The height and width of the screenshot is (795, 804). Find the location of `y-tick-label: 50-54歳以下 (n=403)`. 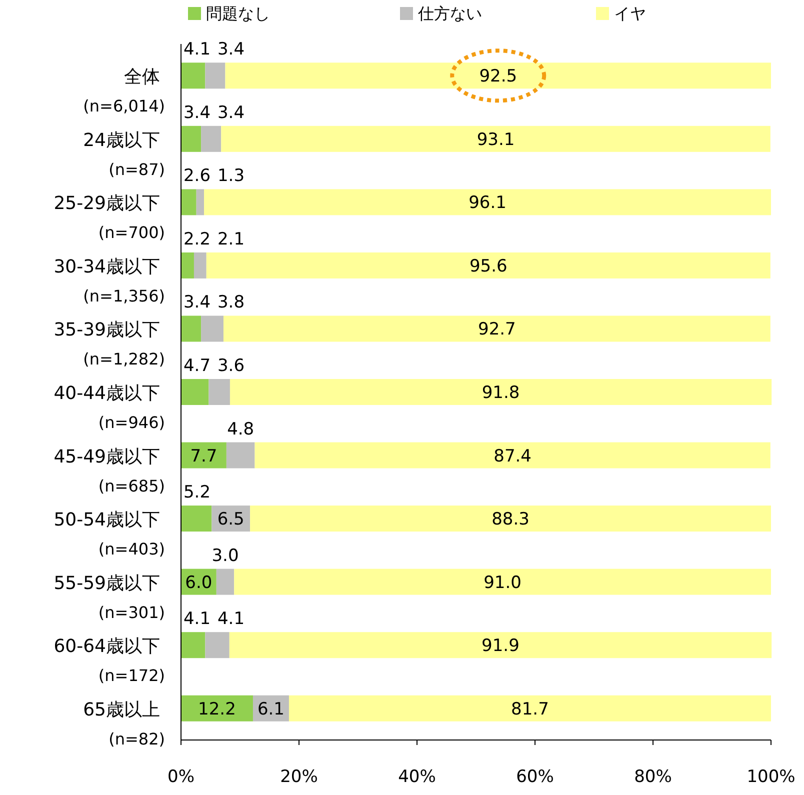

y-tick-label: 50-54歳以下 (n=403) is located at coordinates (109, 534).